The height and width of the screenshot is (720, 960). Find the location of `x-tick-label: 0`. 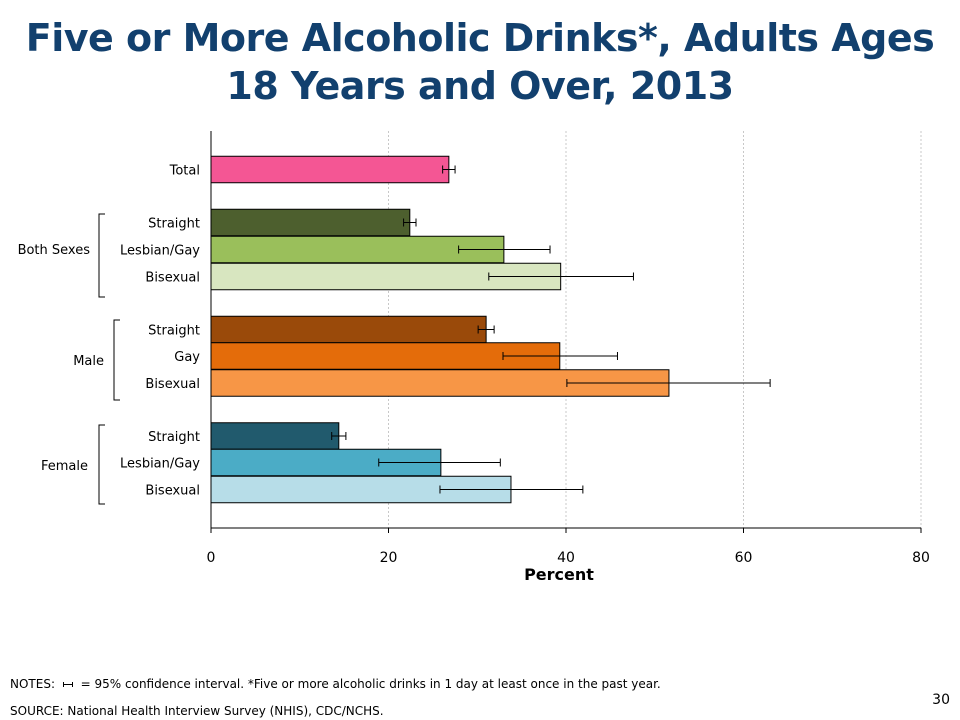

x-tick-label: 0 is located at coordinates (211, 558).